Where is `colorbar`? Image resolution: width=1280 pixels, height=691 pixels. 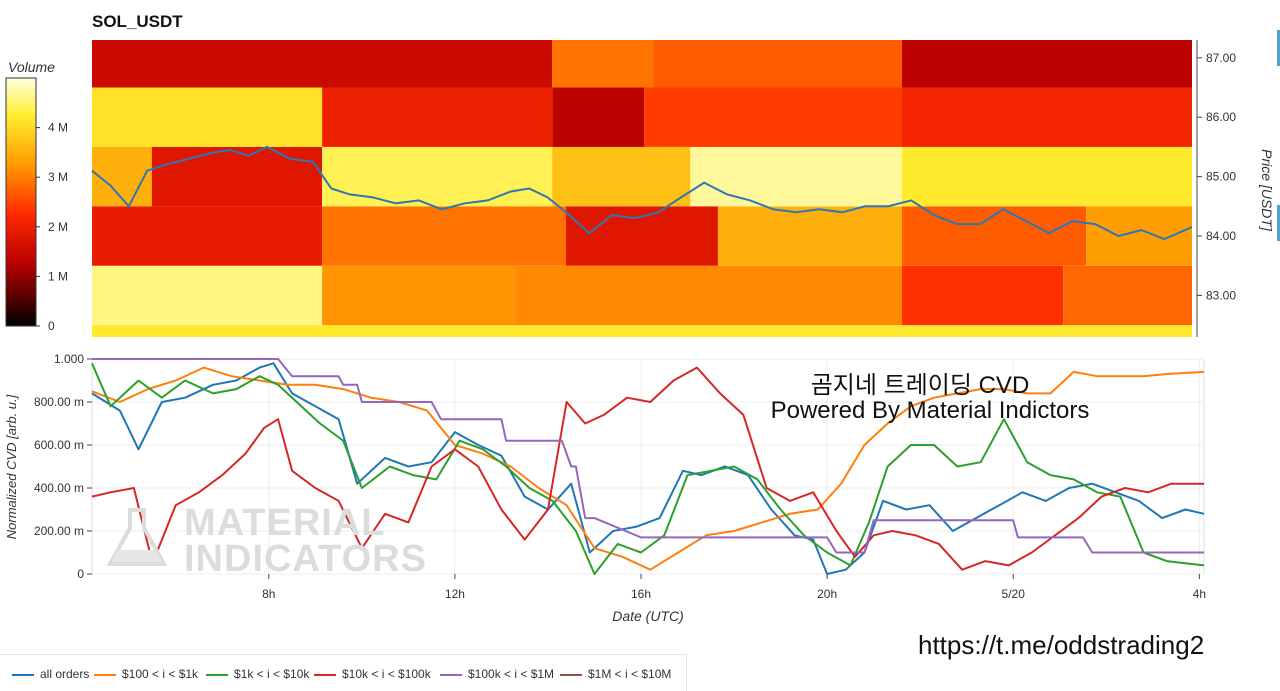
colorbar is located at coordinates (21, 202).